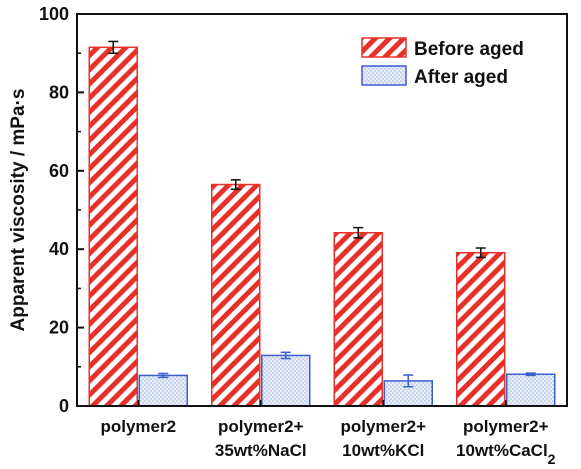  What do you see at coordinates (59, 328) in the screenshot?
I see `y-tick-label: 20` at bounding box center [59, 328].